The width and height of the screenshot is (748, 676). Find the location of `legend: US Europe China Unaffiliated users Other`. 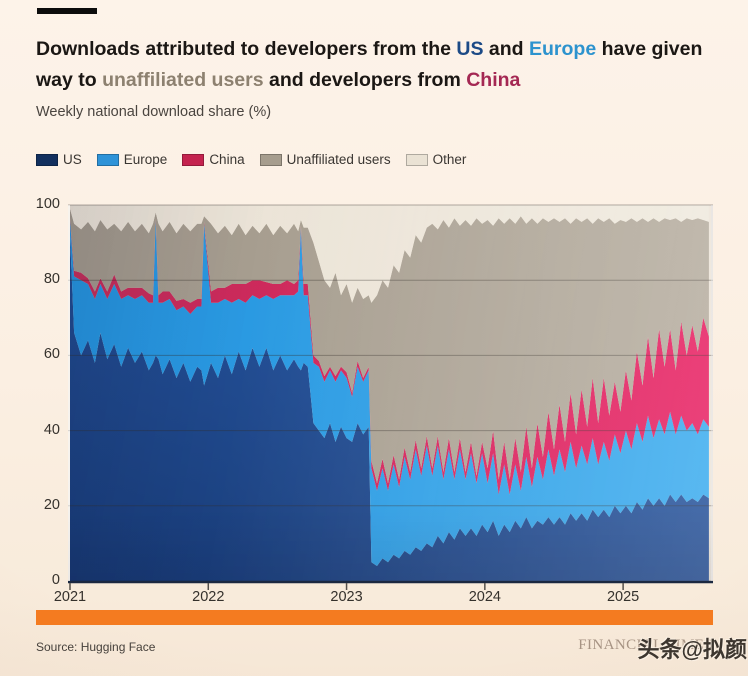

legend: US Europe China Unaffiliated users Other is located at coordinates (251, 159).